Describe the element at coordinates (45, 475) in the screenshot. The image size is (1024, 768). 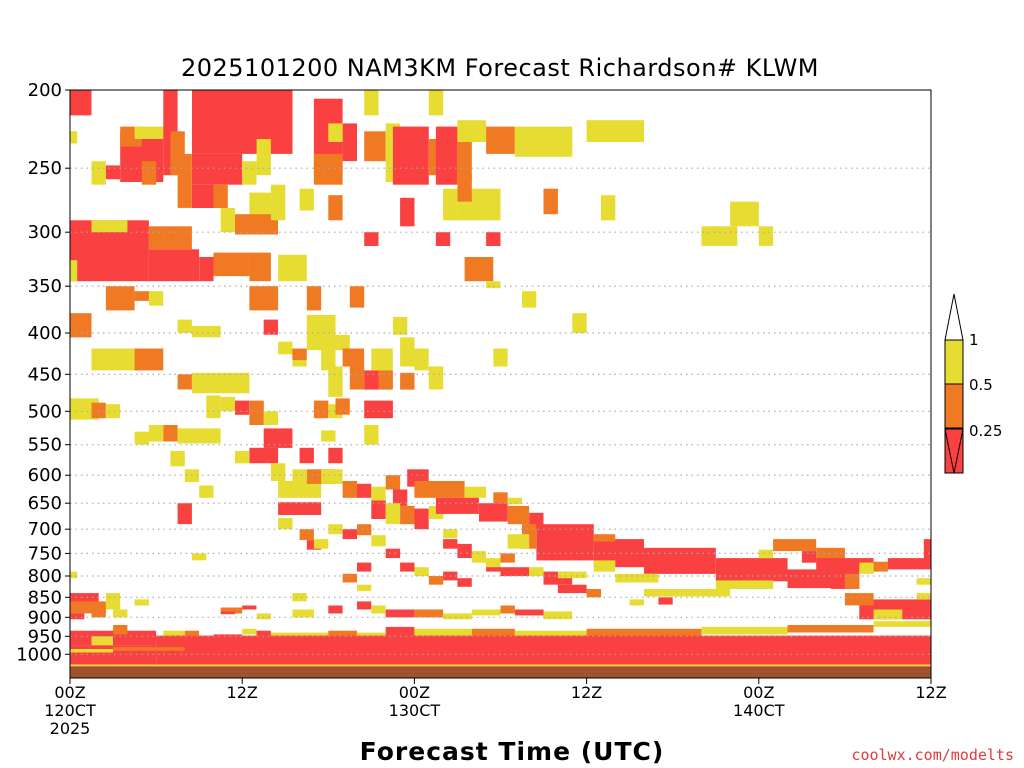
I see `y-tick-label: 600` at that location.